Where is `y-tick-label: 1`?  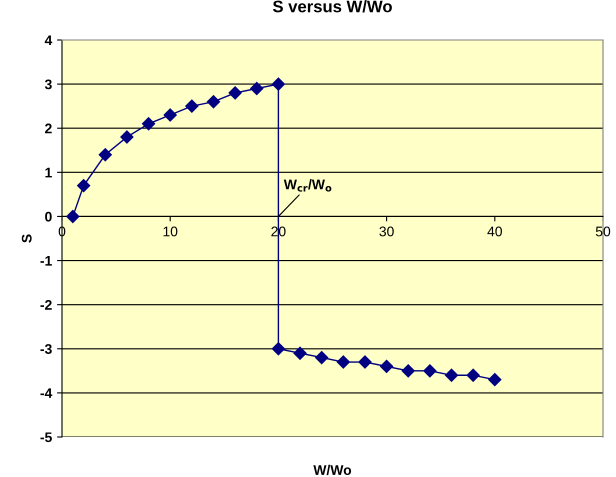 y-tick-label: 1 is located at coordinates (48, 173).